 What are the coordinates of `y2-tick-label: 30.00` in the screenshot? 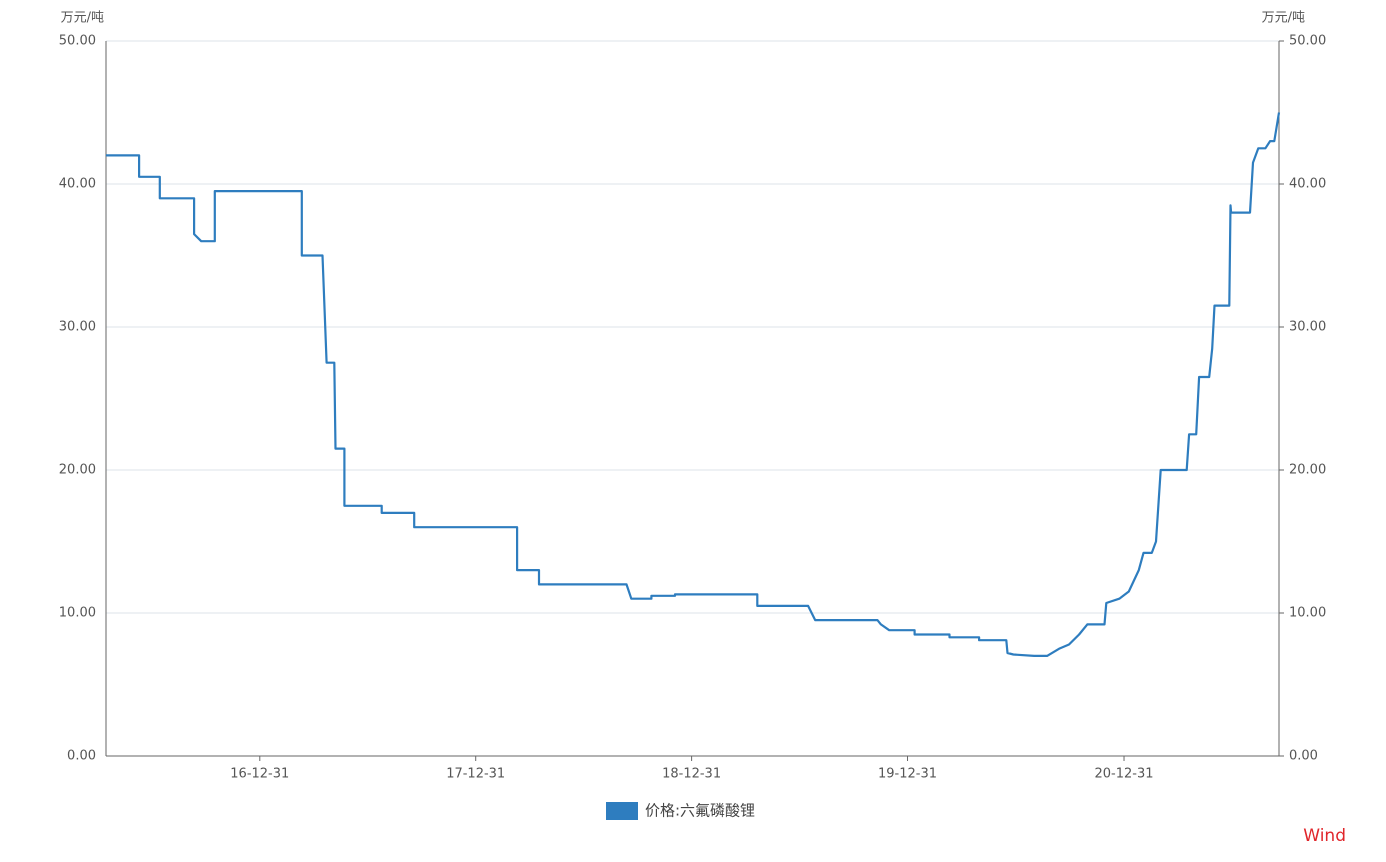 It's located at (1307, 327).